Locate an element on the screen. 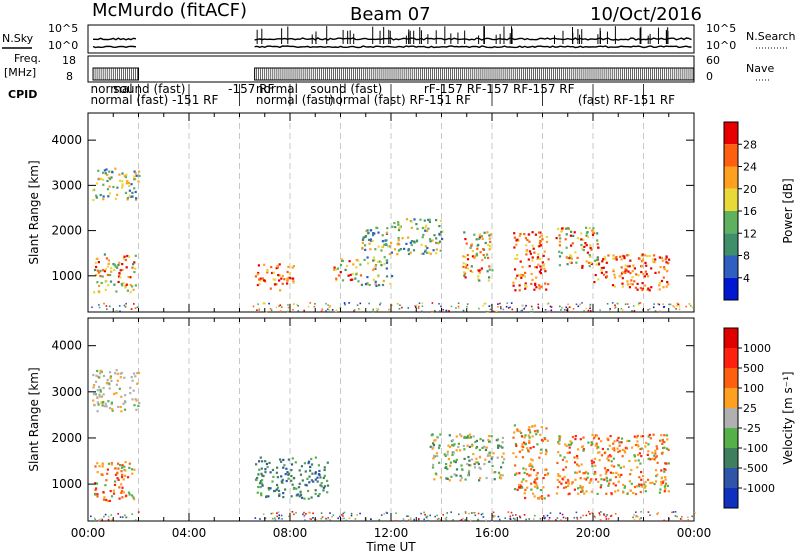  freq-label: Freq. is located at coordinates (27, 58).